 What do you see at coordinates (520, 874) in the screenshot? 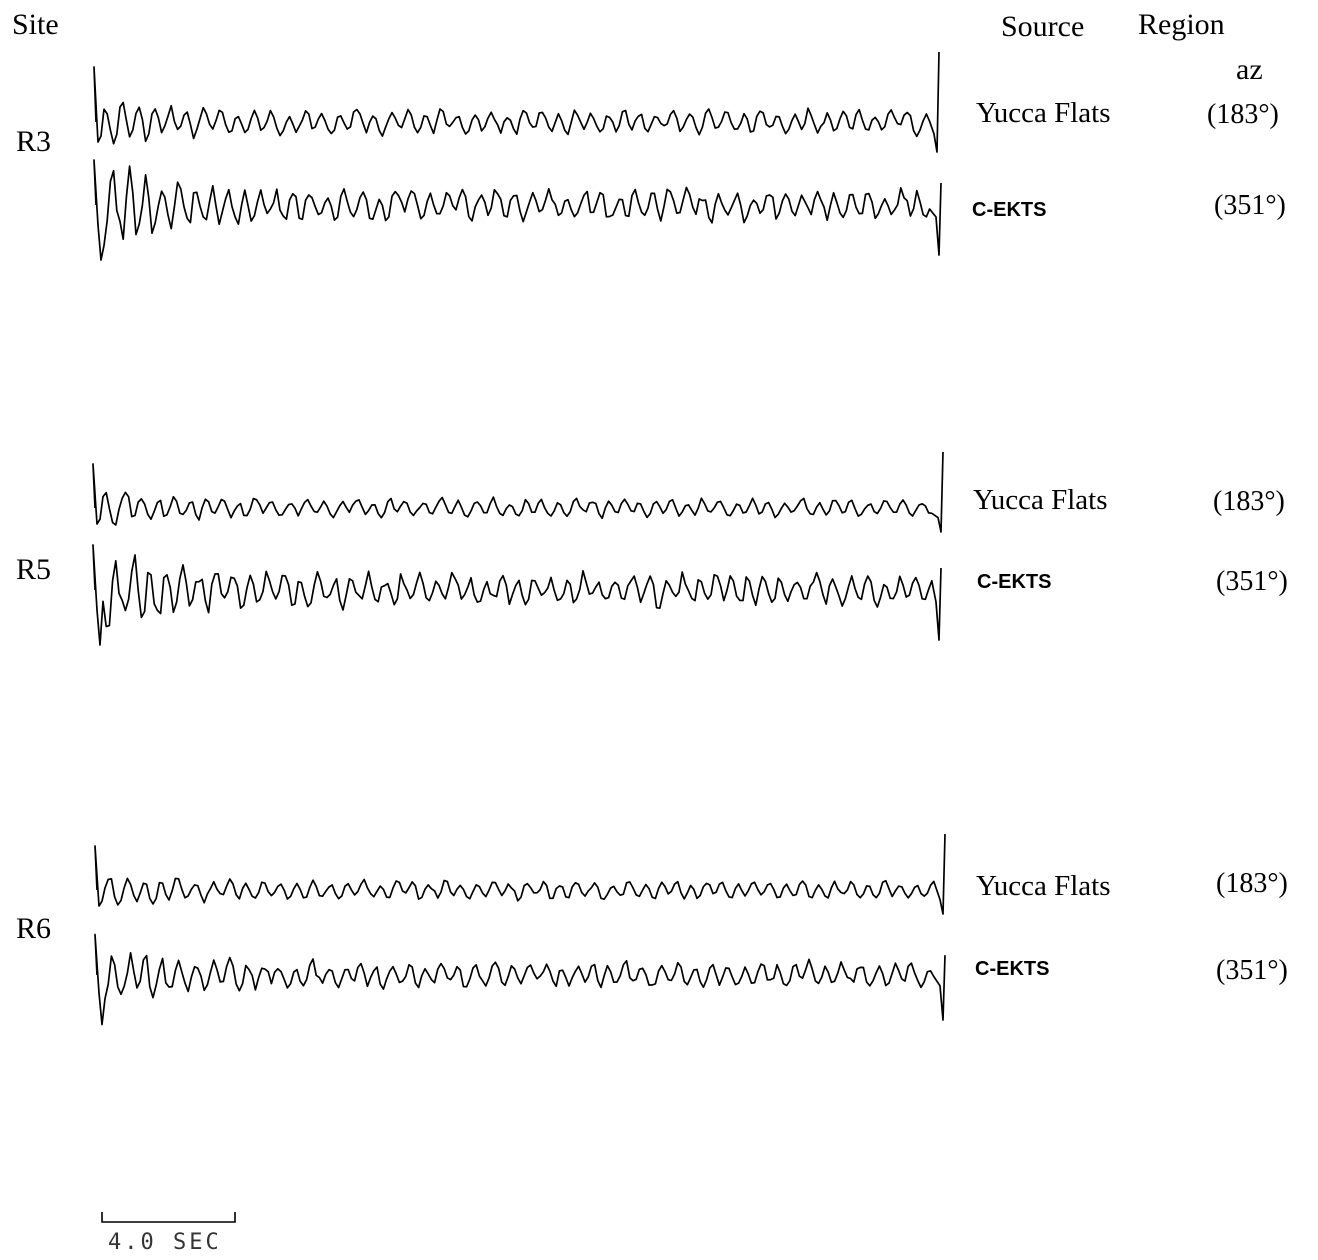
I see `trace-r6-yucca-flats` at bounding box center [520, 874].